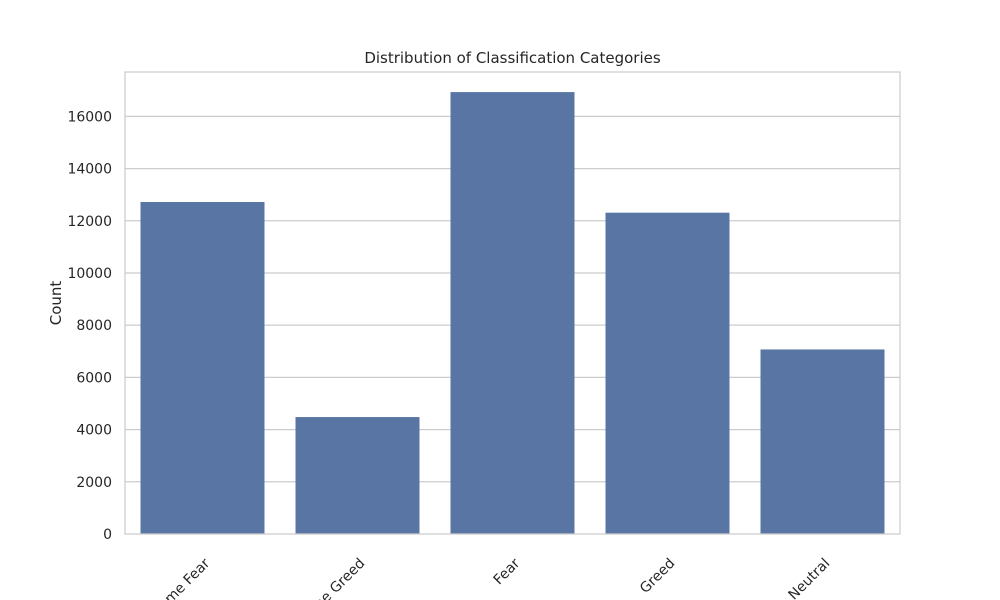 The width and height of the screenshot is (1000, 600). I want to click on y-tick-label: 4000, so click(94, 431).